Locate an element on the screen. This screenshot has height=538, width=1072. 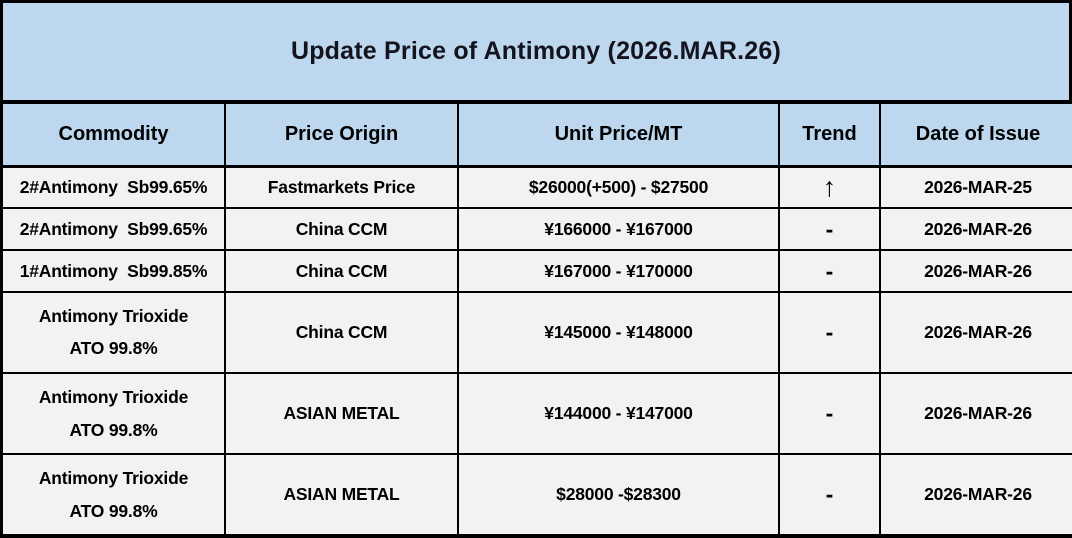
unit-price-cell: ¥144000 - ¥147000 is located at coordinates (618, 413).